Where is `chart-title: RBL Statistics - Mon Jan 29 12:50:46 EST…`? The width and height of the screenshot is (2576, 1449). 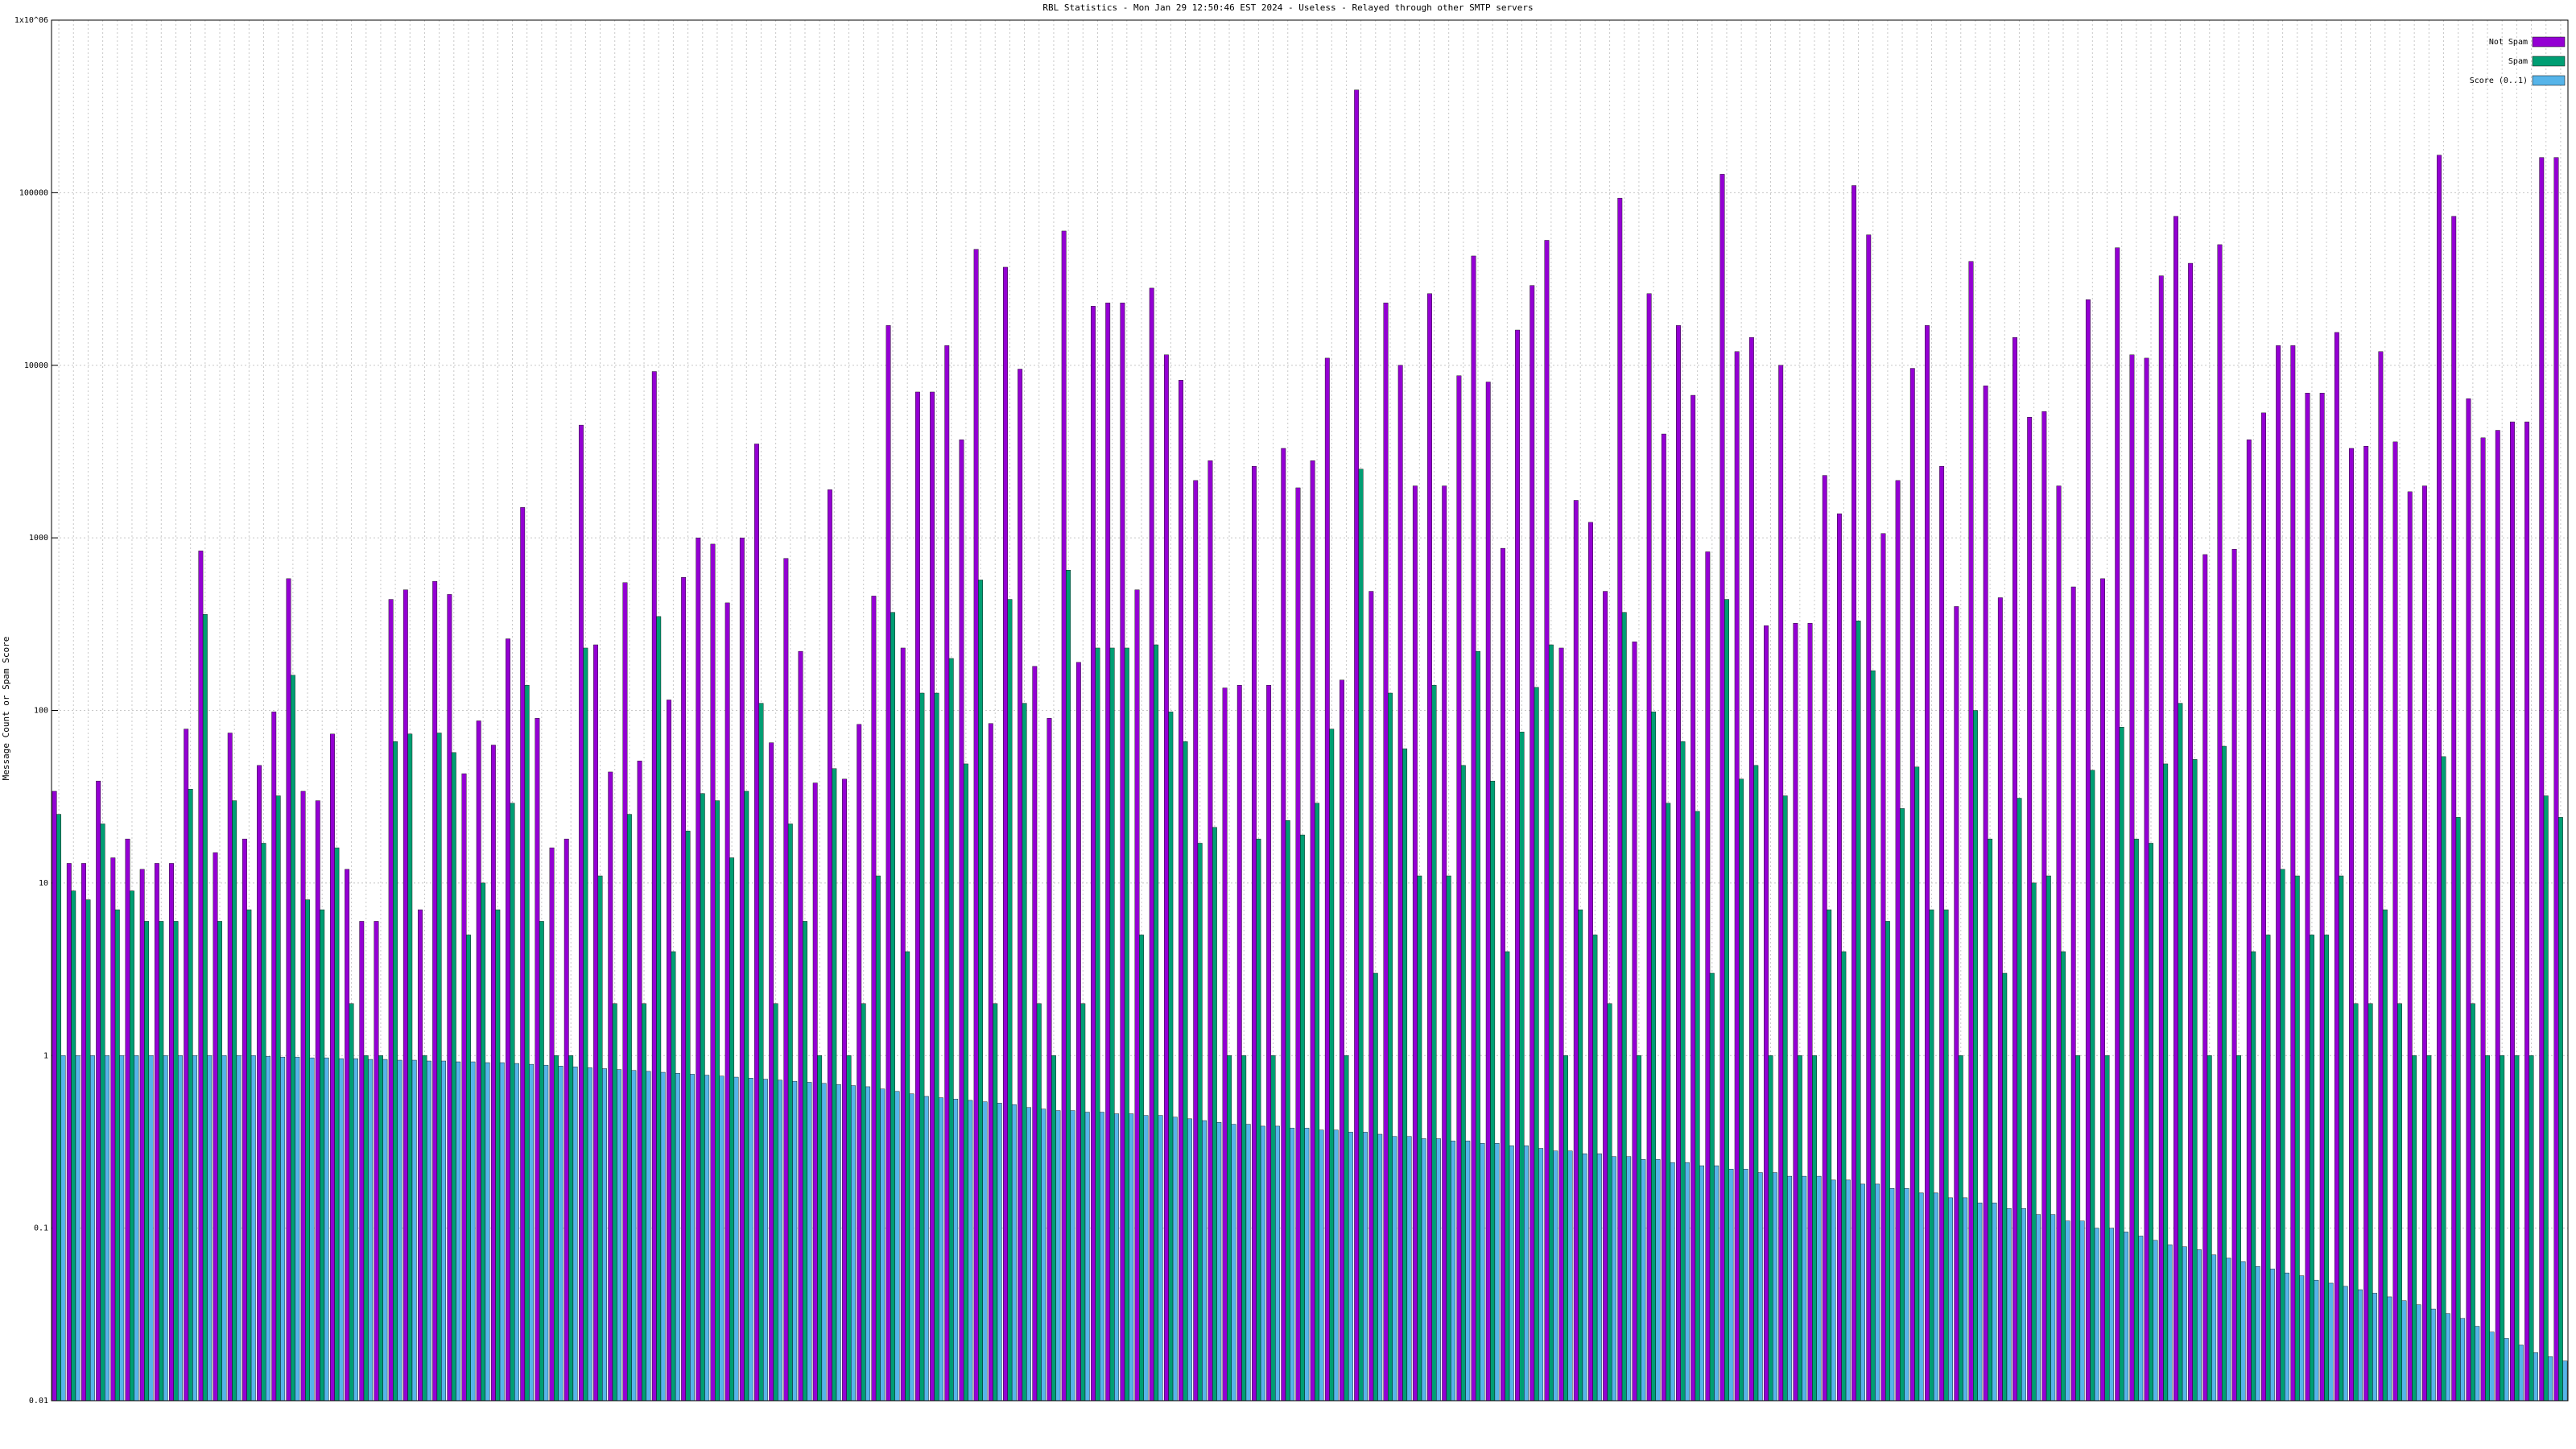 chart-title: RBL Statistics - Mon Jan 29 12:50:46 EST… is located at coordinates (1287, 7).